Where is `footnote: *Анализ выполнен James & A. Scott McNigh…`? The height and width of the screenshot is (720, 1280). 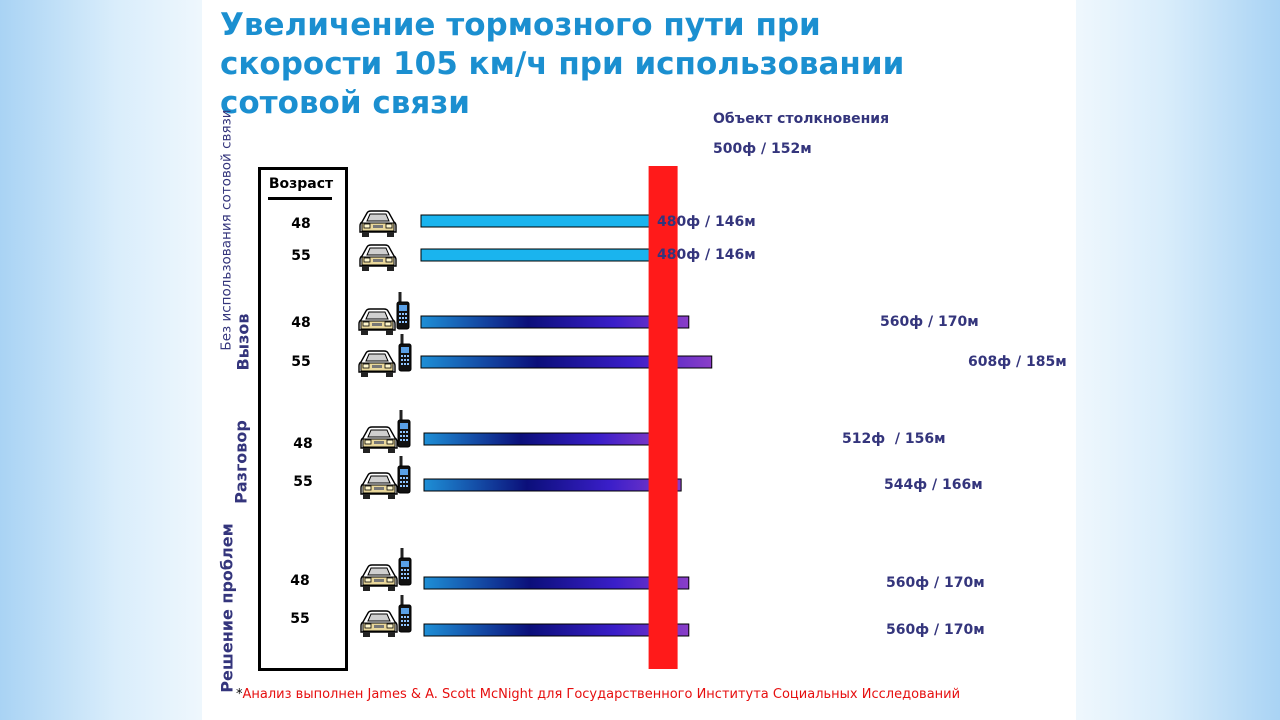 footnote: *Анализ выполнен James & A. Scott McNigh… is located at coordinates (598, 694).